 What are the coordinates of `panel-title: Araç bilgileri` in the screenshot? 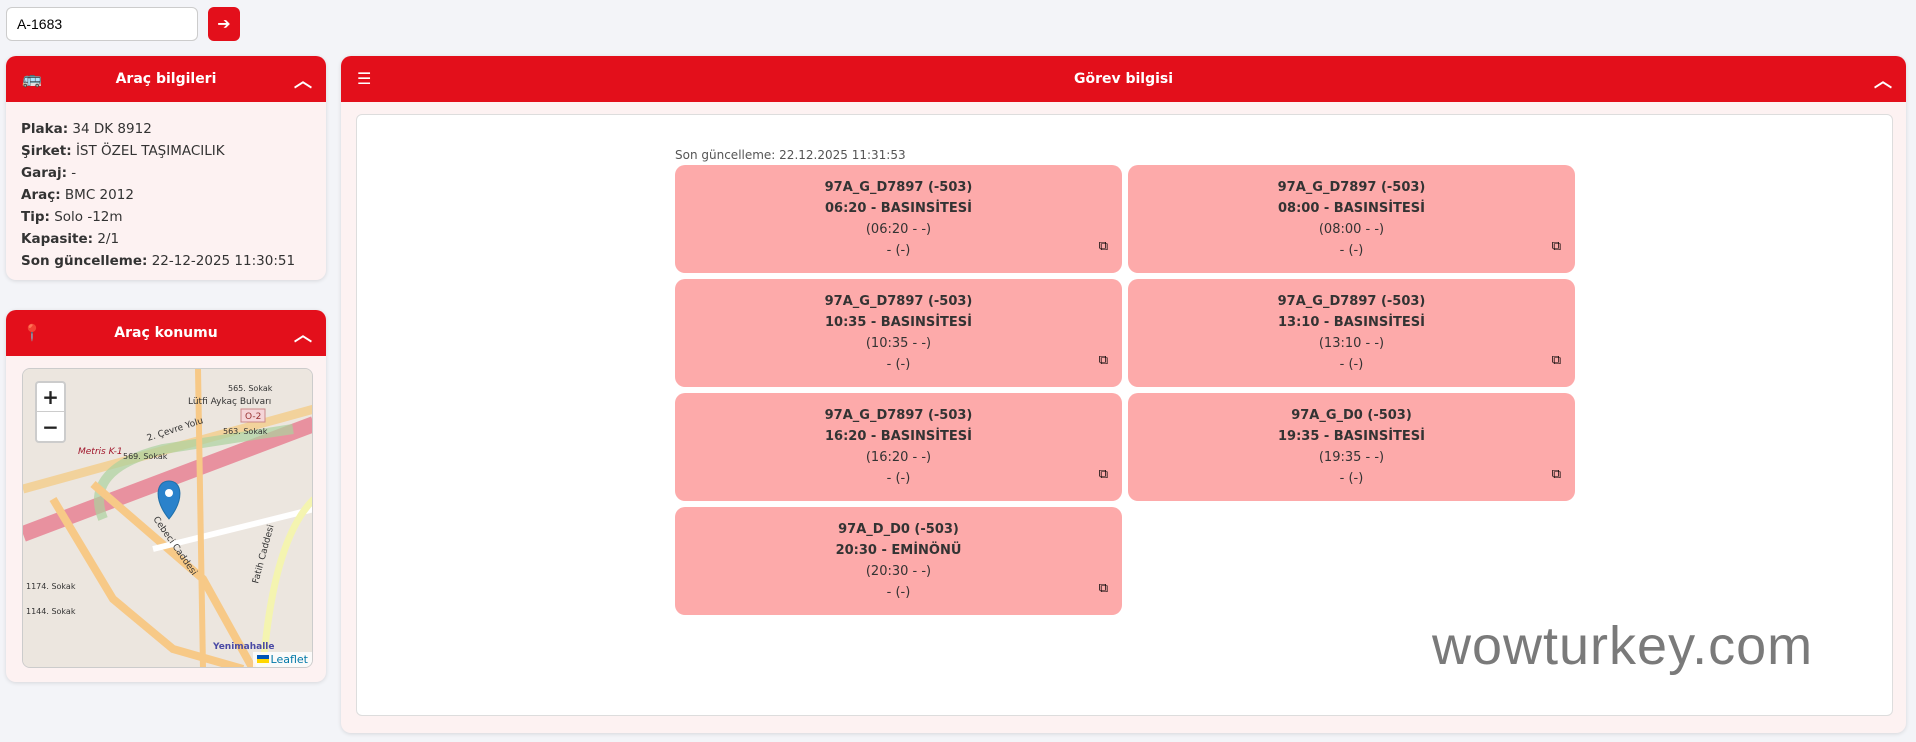 It's located at (166, 79).